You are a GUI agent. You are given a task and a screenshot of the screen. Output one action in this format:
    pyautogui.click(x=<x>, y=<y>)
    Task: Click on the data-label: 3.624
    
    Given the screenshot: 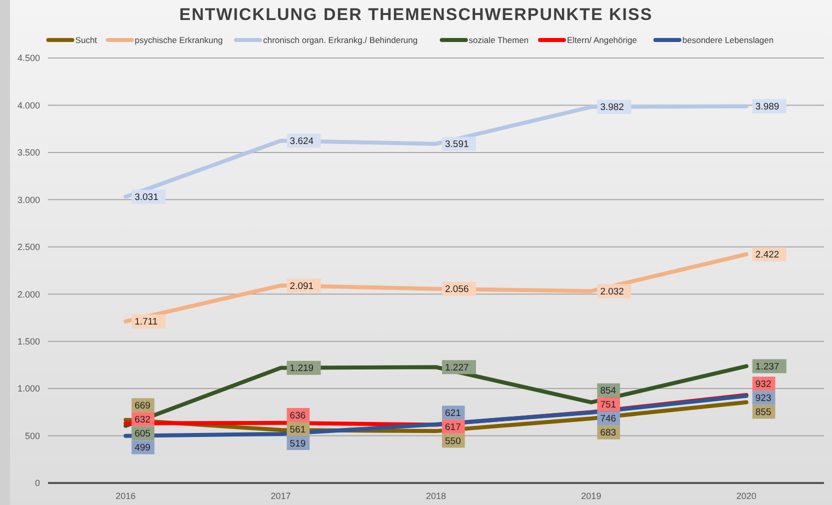 What is the action you would take?
    pyautogui.click(x=302, y=142)
    